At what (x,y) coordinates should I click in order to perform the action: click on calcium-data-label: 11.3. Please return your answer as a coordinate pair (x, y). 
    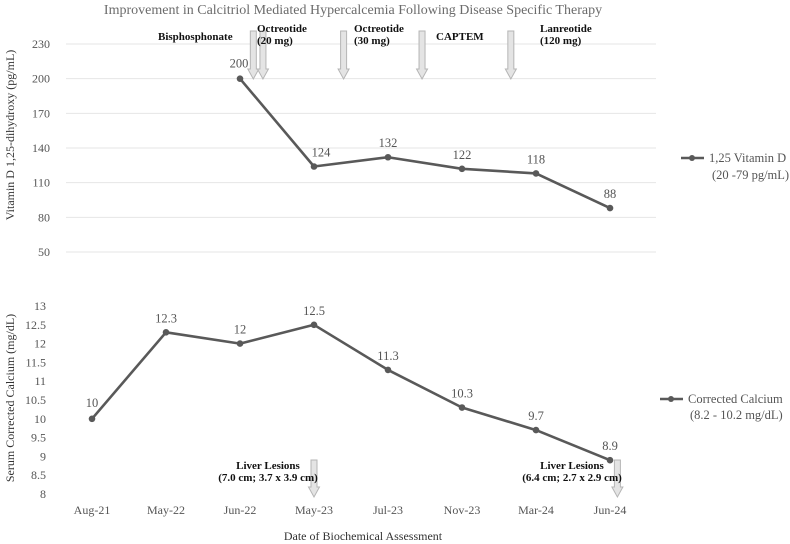
    Looking at the image, I should click on (387, 356).